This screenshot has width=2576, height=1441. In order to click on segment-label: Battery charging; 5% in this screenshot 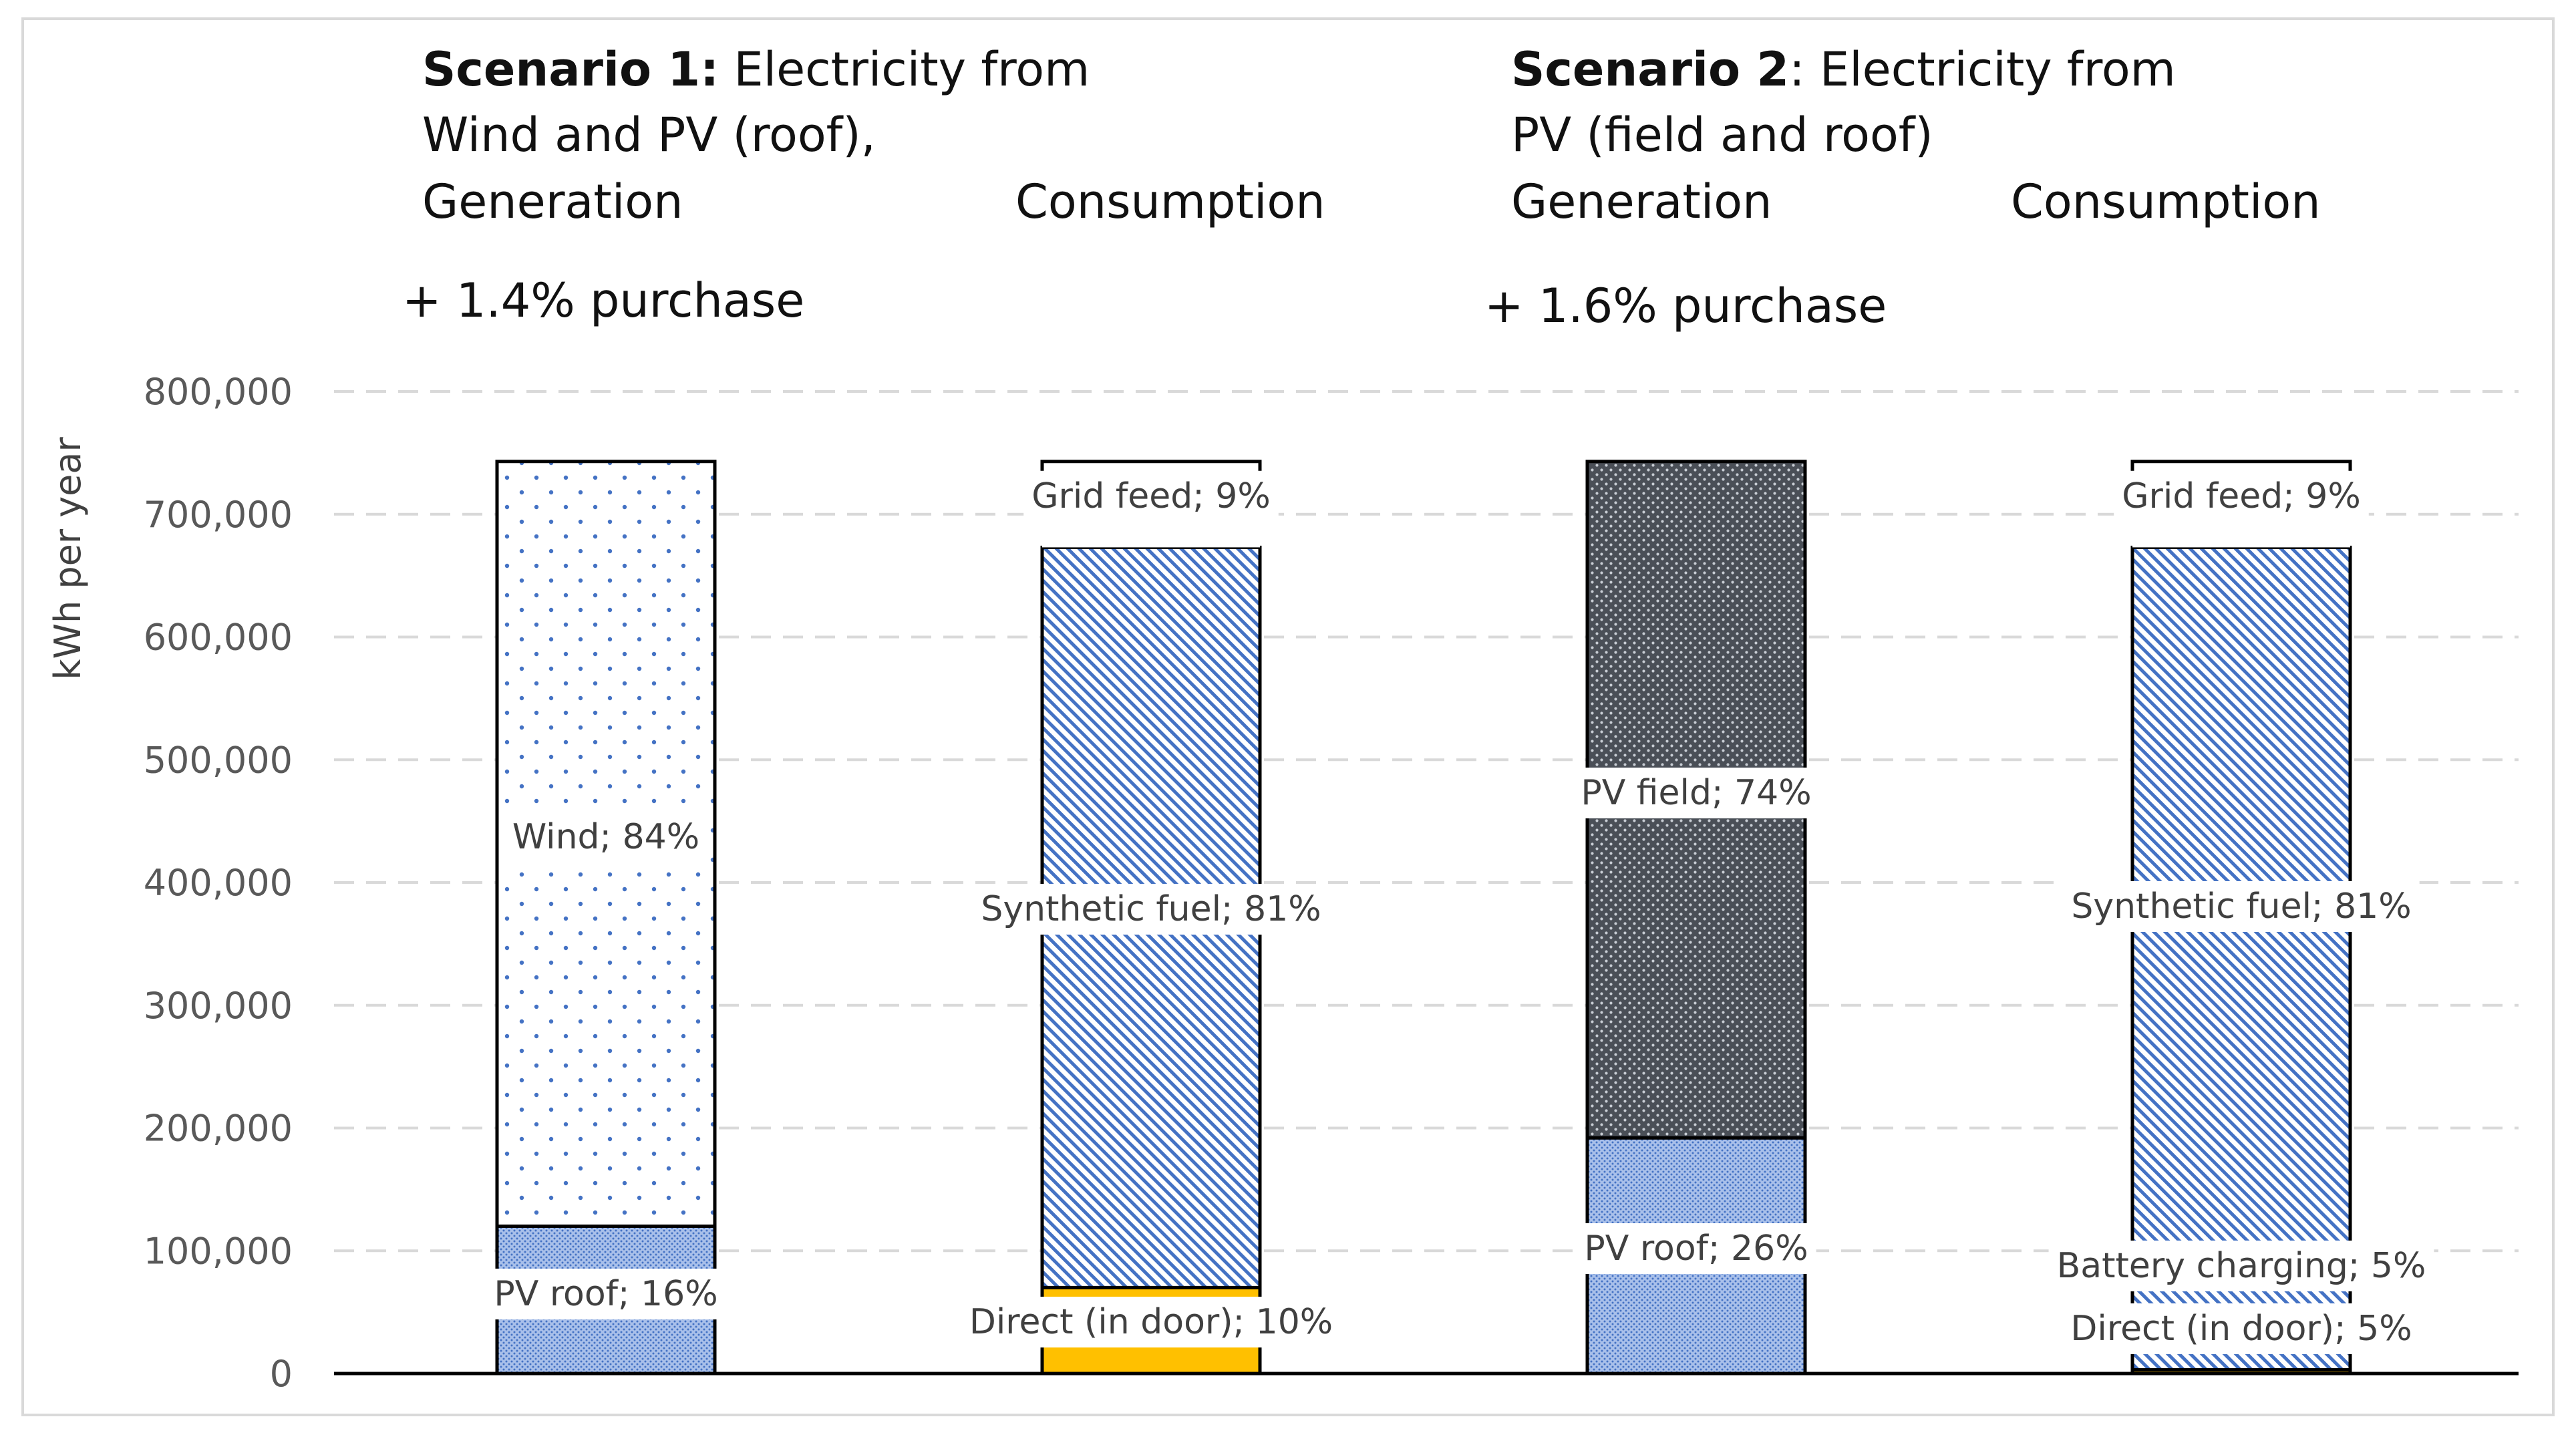, I will do `click(2241, 1266)`.